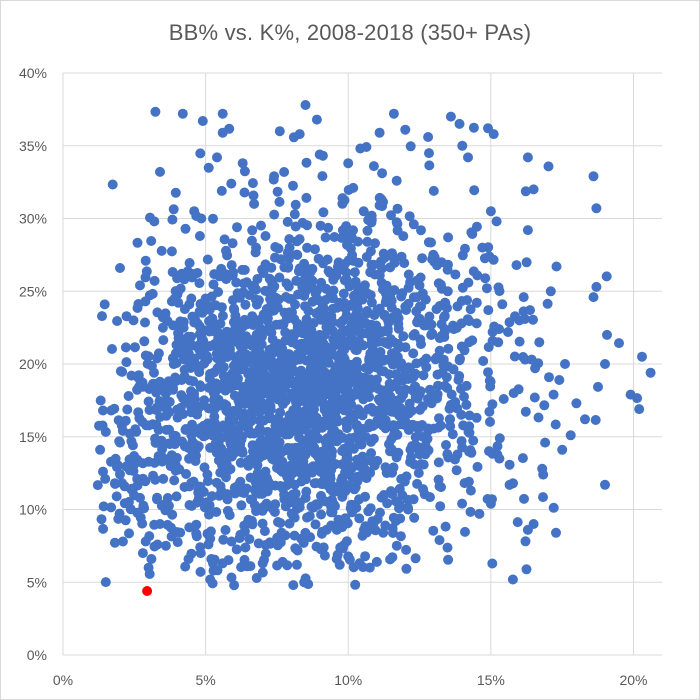 The width and height of the screenshot is (700, 700). Describe the element at coordinates (348, 680) in the screenshot. I see `x-tick-label: 10%` at that location.